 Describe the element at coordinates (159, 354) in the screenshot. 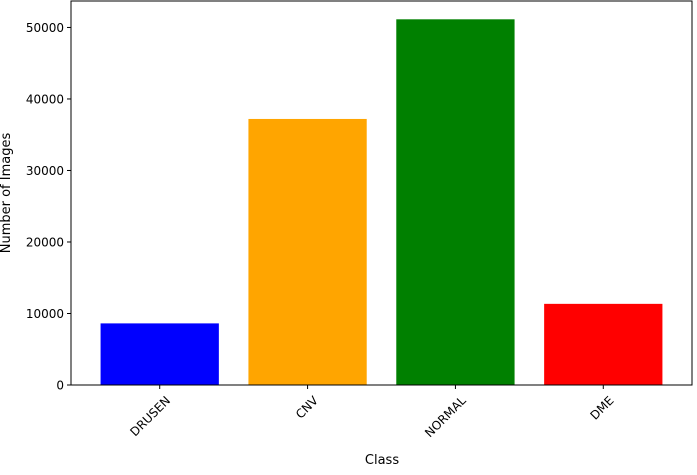

I see `bar-drusen` at that location.